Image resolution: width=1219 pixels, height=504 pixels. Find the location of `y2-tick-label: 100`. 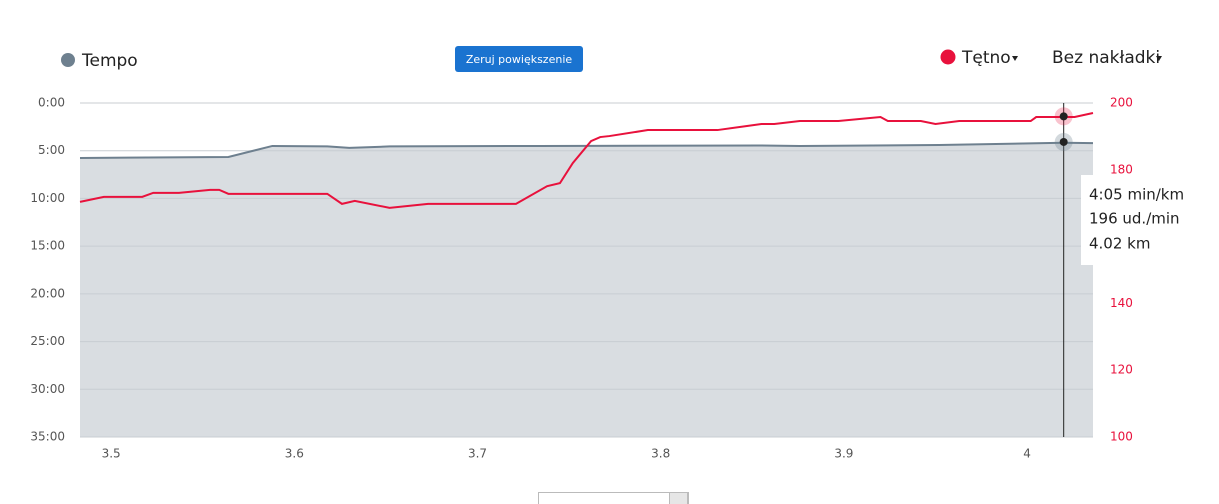

y2-tick-label: 100 is located at coordinates (1121, 437).